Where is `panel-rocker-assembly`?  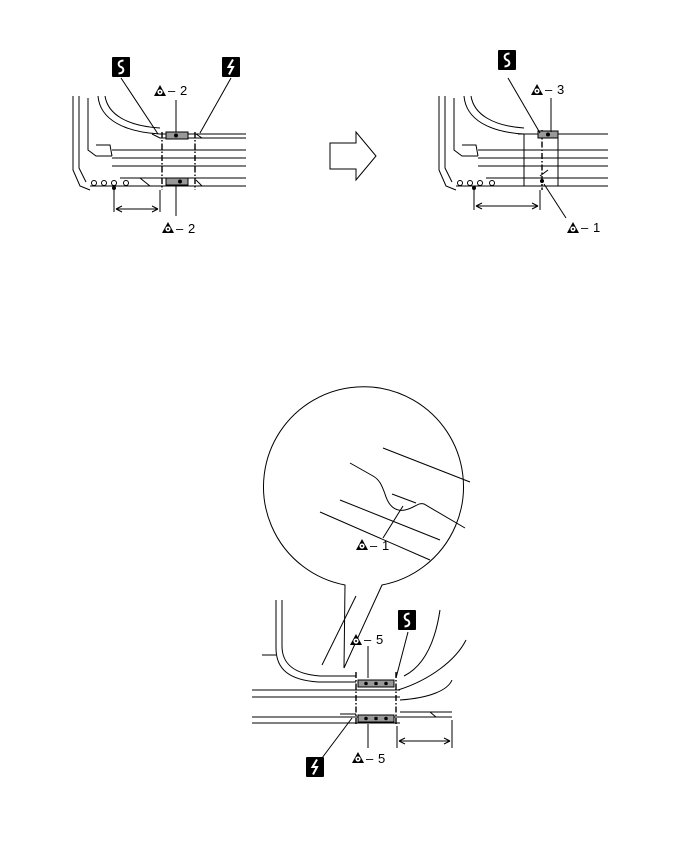 panel-rocker-assembly is located at coordinates (359, 679).